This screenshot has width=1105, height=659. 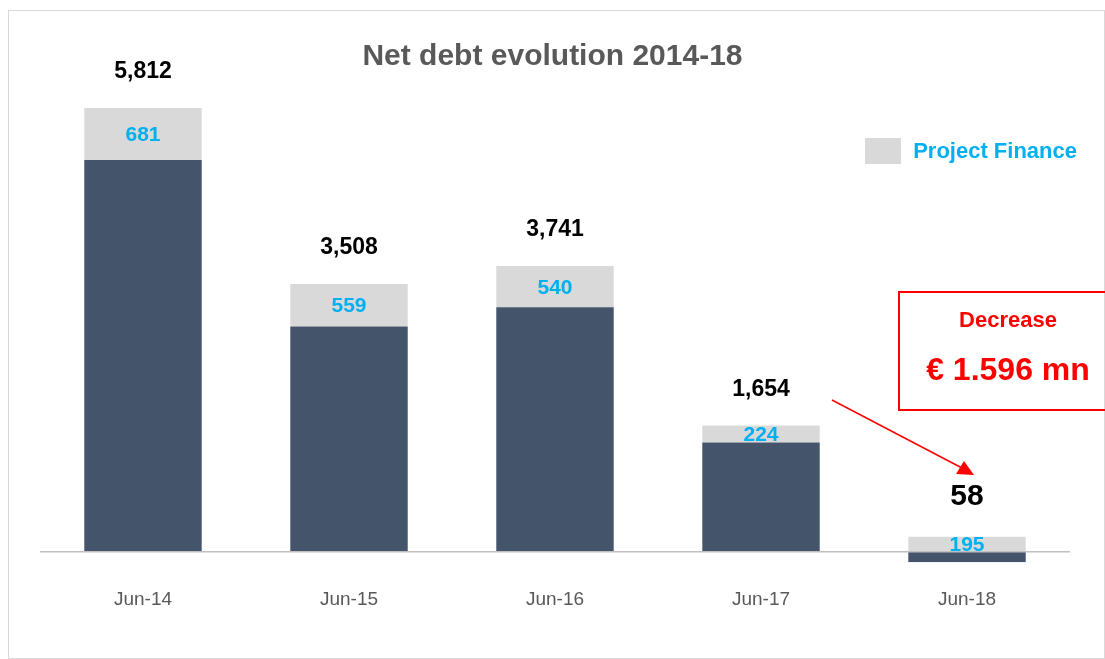 I want to click on total-label: 3,508, so click(x=349, y=246).